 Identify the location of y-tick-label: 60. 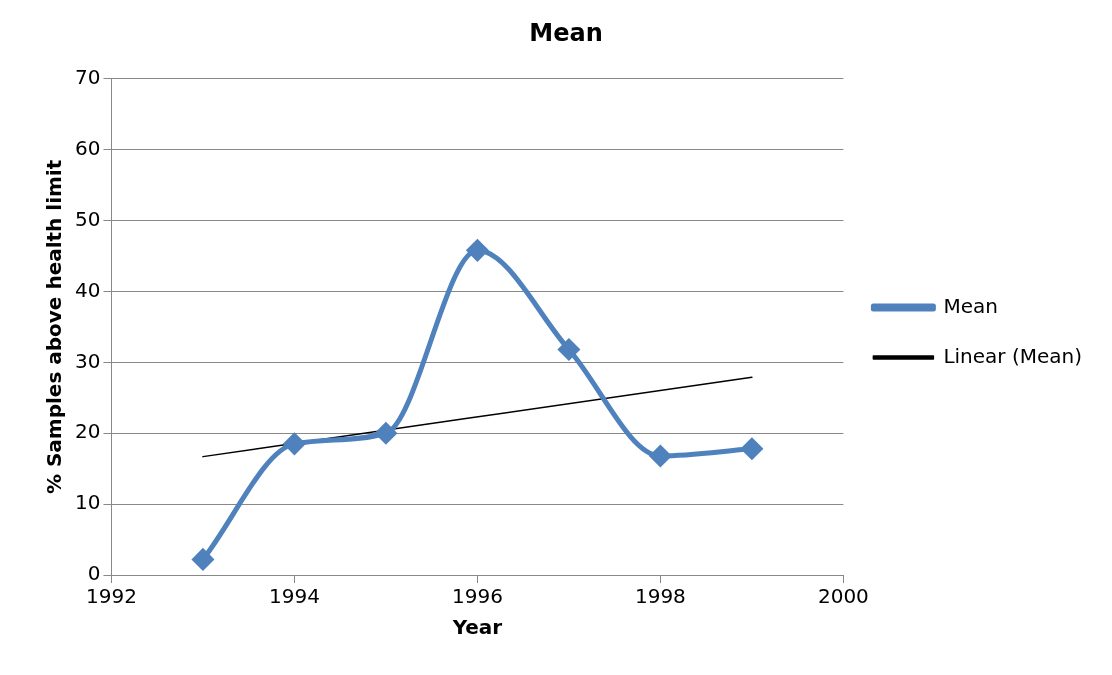
(88, 147).